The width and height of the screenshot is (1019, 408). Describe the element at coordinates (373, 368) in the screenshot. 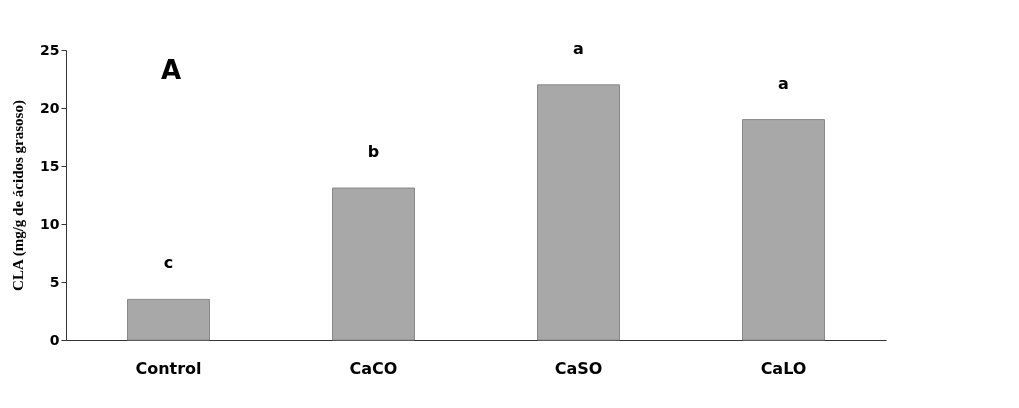

I see `x-tick-label: CaCO` at that location.